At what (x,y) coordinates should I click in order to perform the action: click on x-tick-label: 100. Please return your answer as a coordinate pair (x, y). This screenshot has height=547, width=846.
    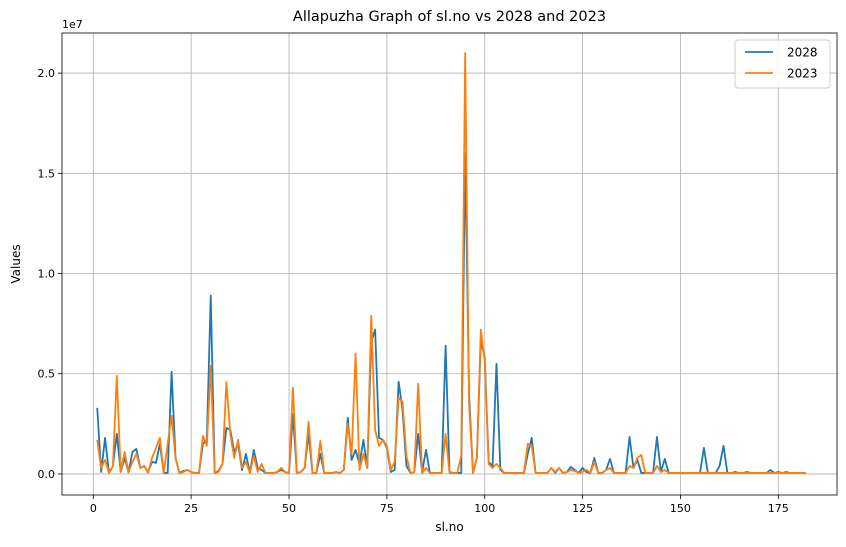
    Looking at the image, I should click on (484, 508).